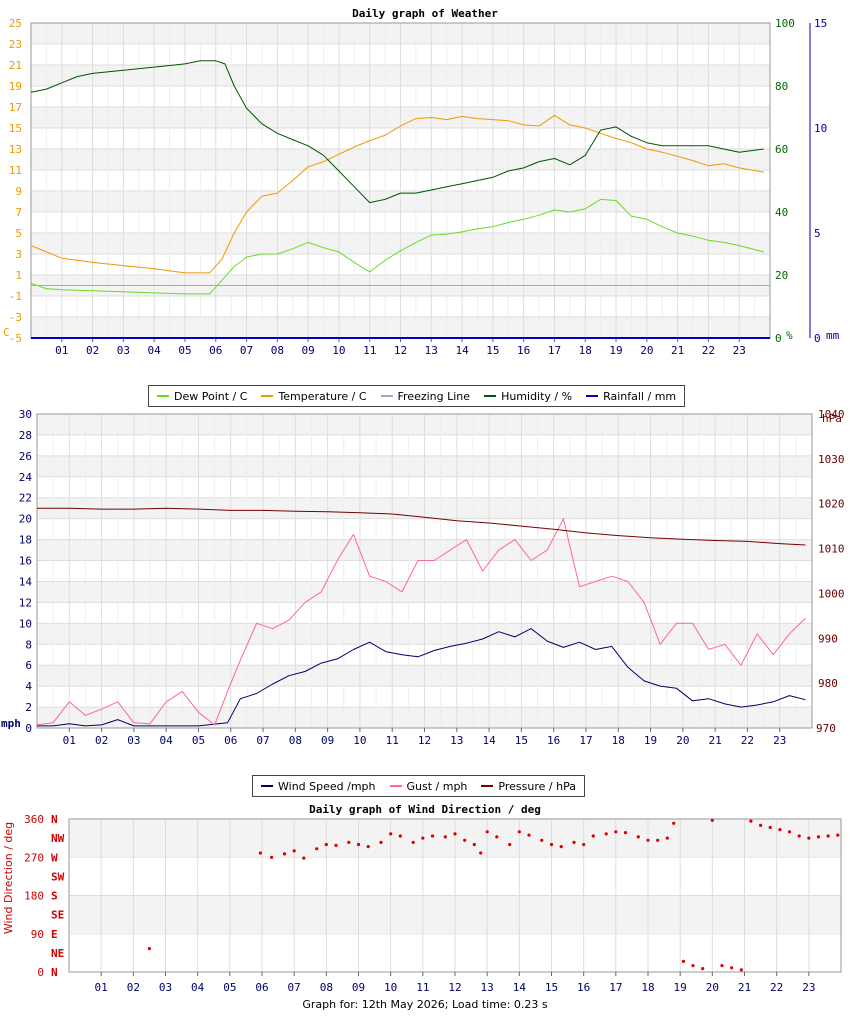 This screenshot has width=850, height=1017. Describe the element at coordinates (781, 86) in the screenshot. I see `weather-y-right-humidity-tick: 80` at that location.